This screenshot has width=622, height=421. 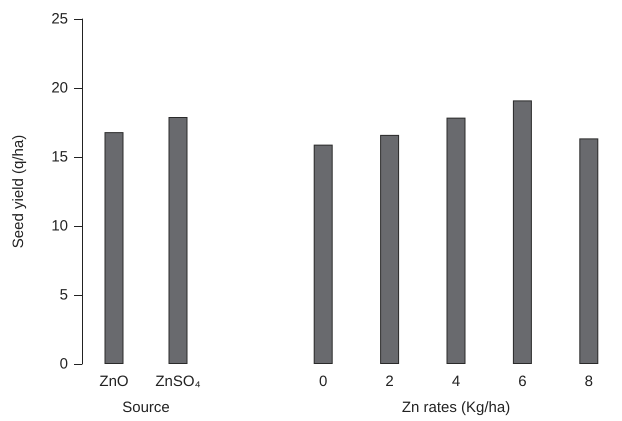 What do you see at coordinates (59, 88) in the screenshot?
I see `y-tick-label: 20` at bounding box center [59, 88].